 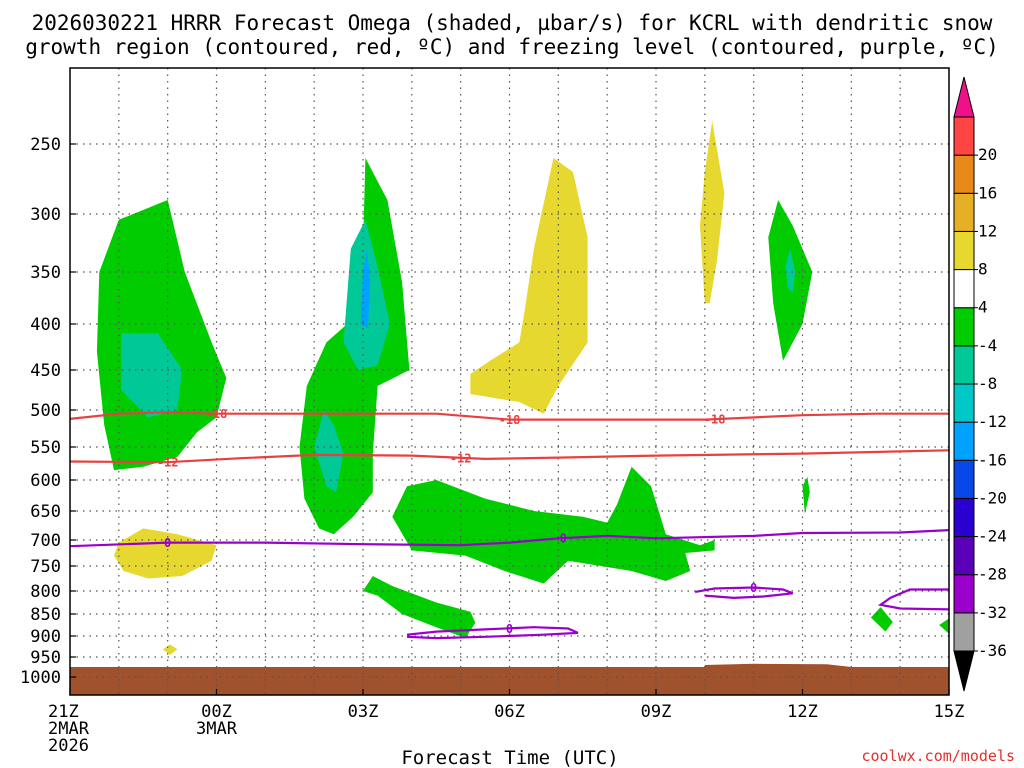 What do you see at coordinates (168, 463) in the screenshot?
I see `contour-label--12C-0: -12` at bounding box center [168, 463].